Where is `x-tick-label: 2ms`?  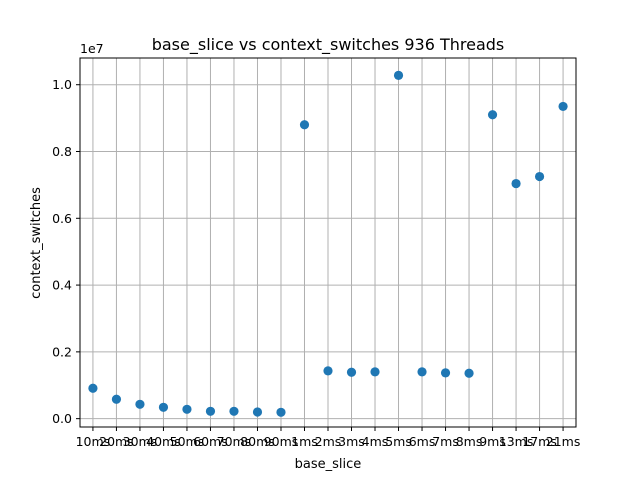 x-tick-label: 2ms is located at coordinates (328, 441).